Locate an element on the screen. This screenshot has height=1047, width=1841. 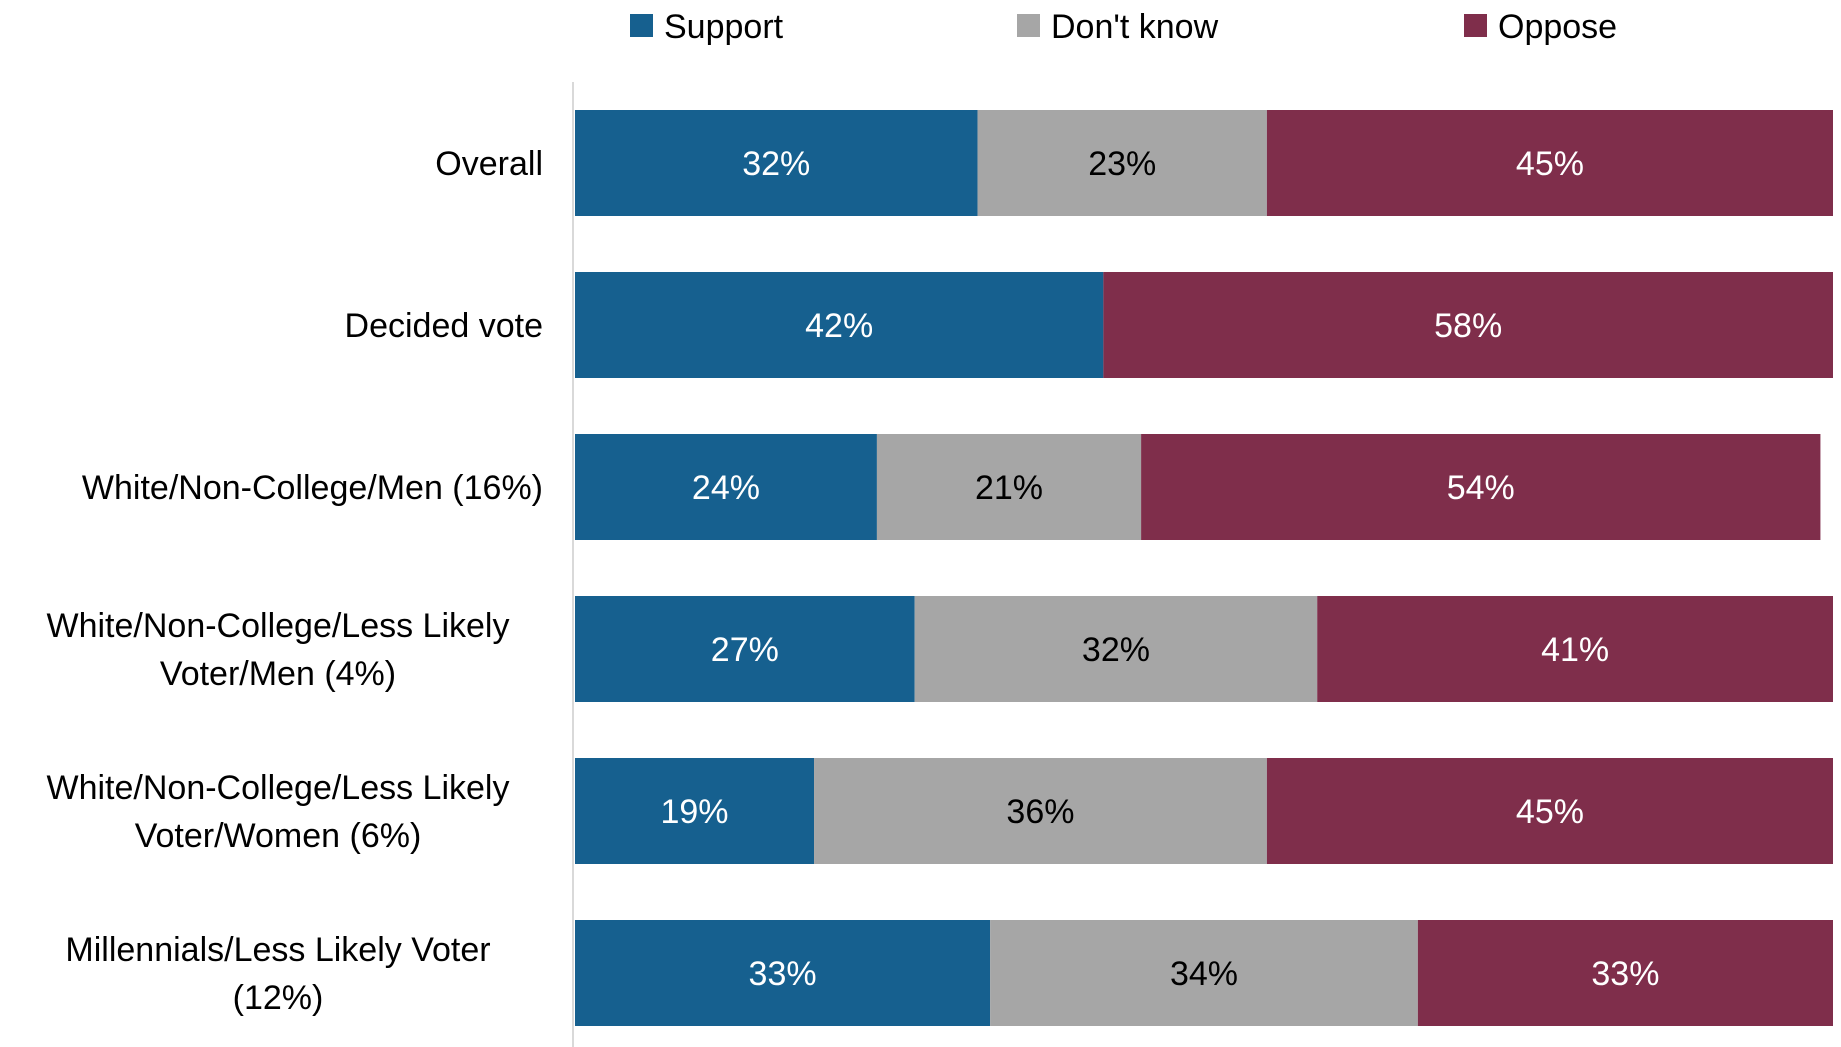
category-label: Decided vote is located at coordinates (444, 326).